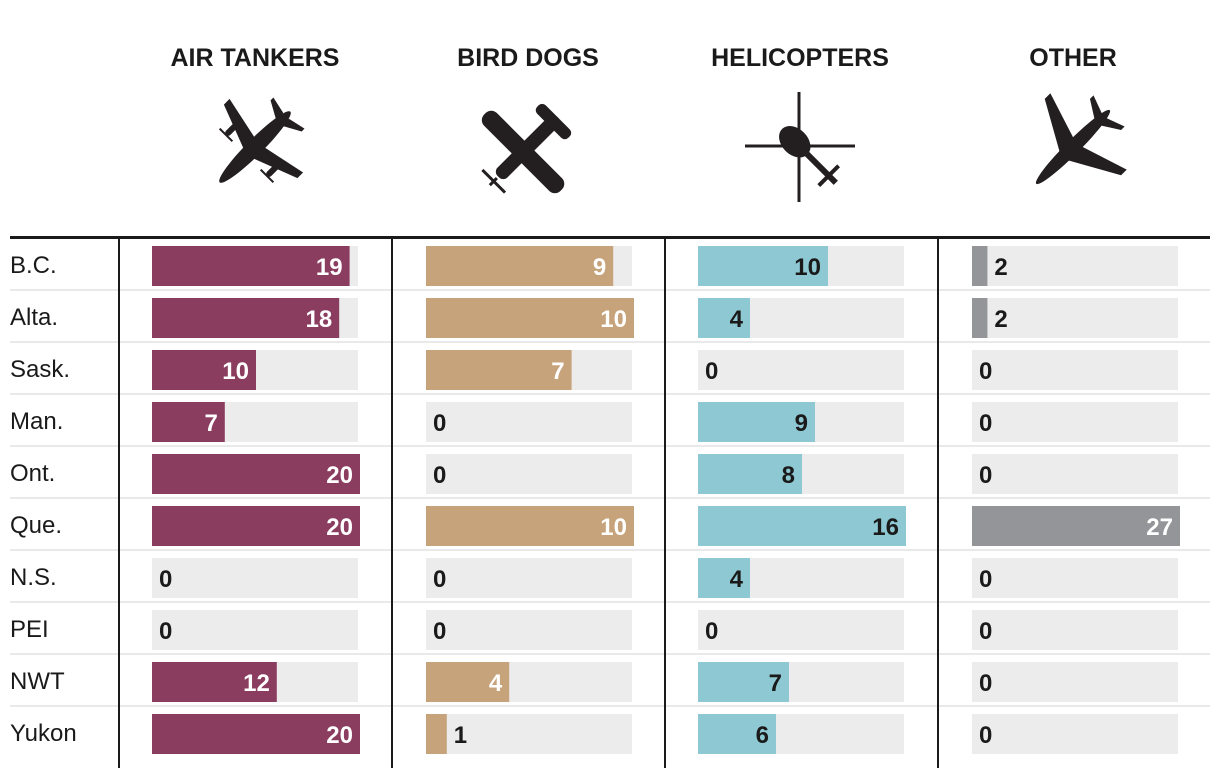 Image resolution: width=1220 pixels, height=768 pixels. What do you see at coordinates (329, 267) in the screenshot?
I see `data-label: 19` at bounding box center [329, 267].